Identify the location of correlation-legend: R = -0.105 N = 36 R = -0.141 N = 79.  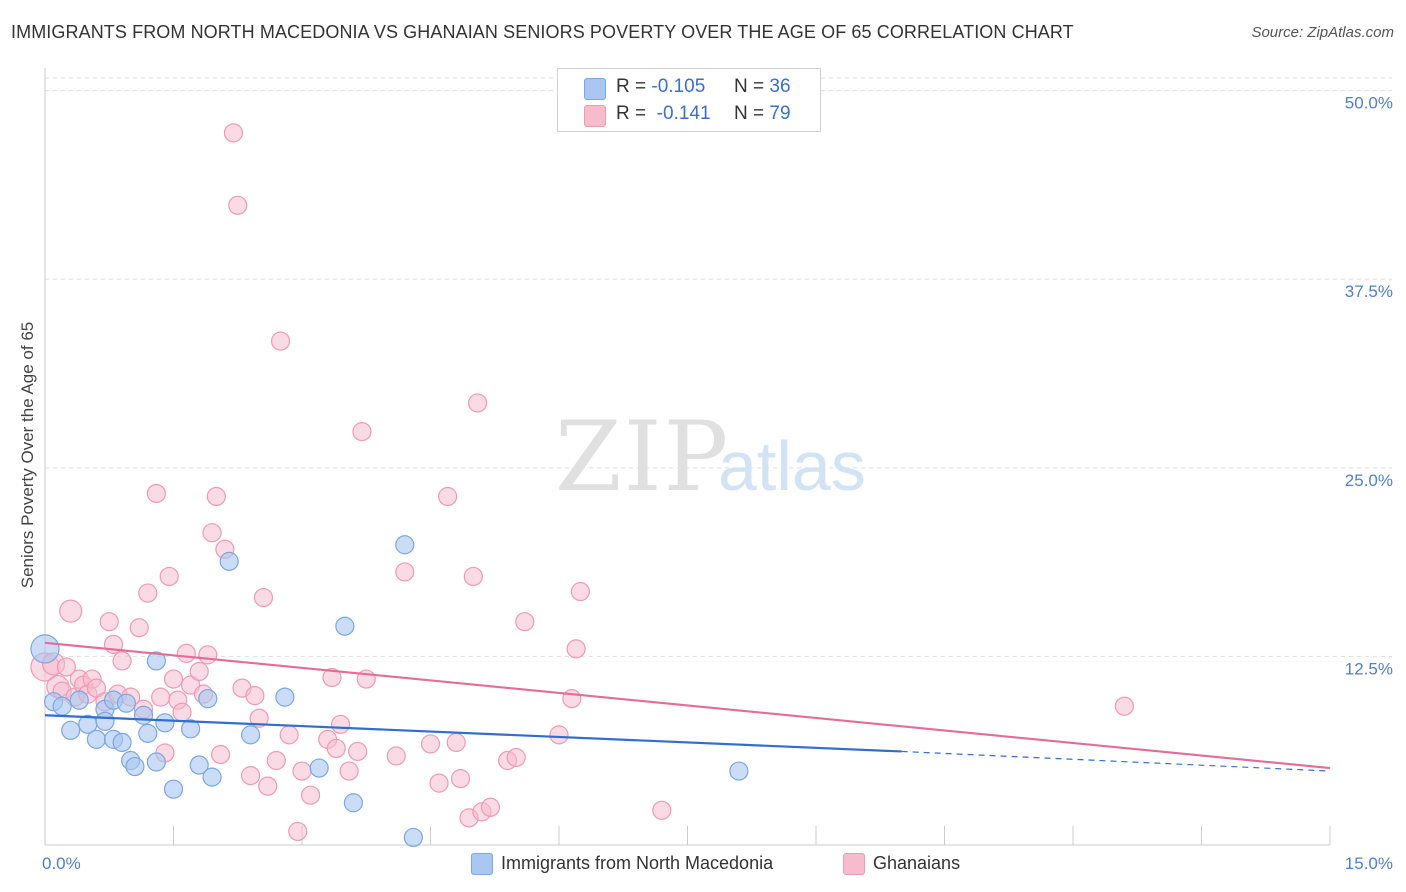
(689, 100).